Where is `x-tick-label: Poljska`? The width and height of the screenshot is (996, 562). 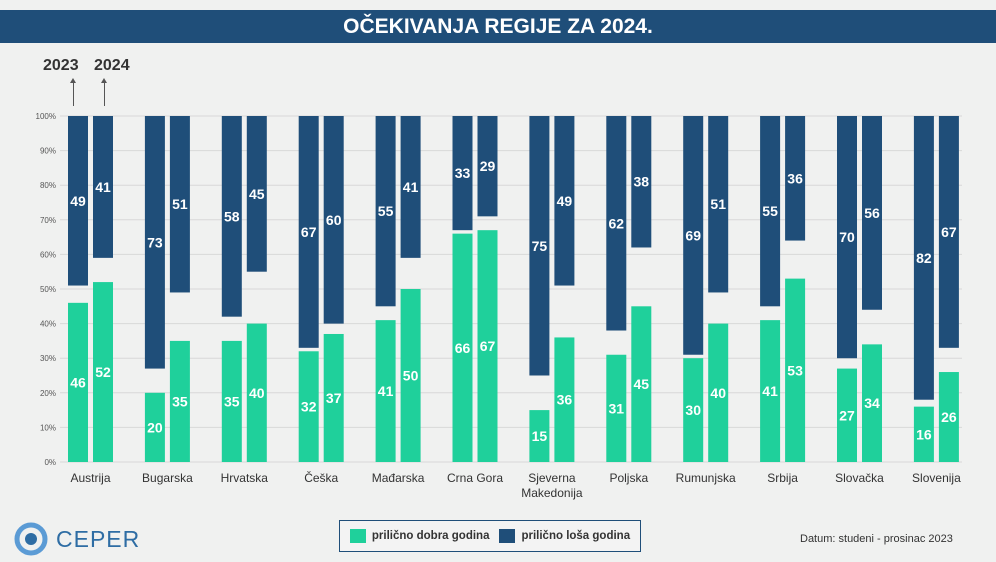 x-tick-label: Poljska is located at coordinates (628, 478).